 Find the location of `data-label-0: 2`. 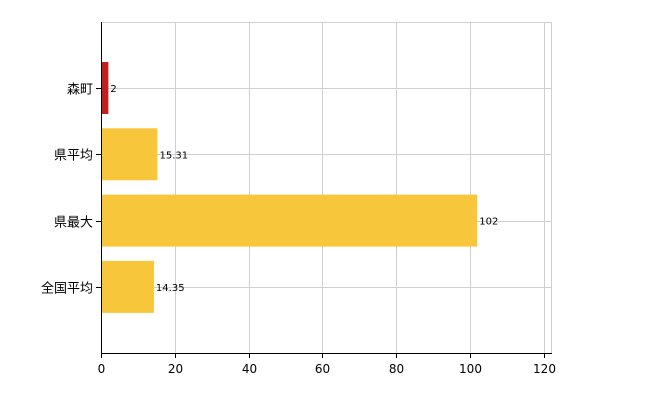

data-label-0: 2 is located at coordinates (113, 89).